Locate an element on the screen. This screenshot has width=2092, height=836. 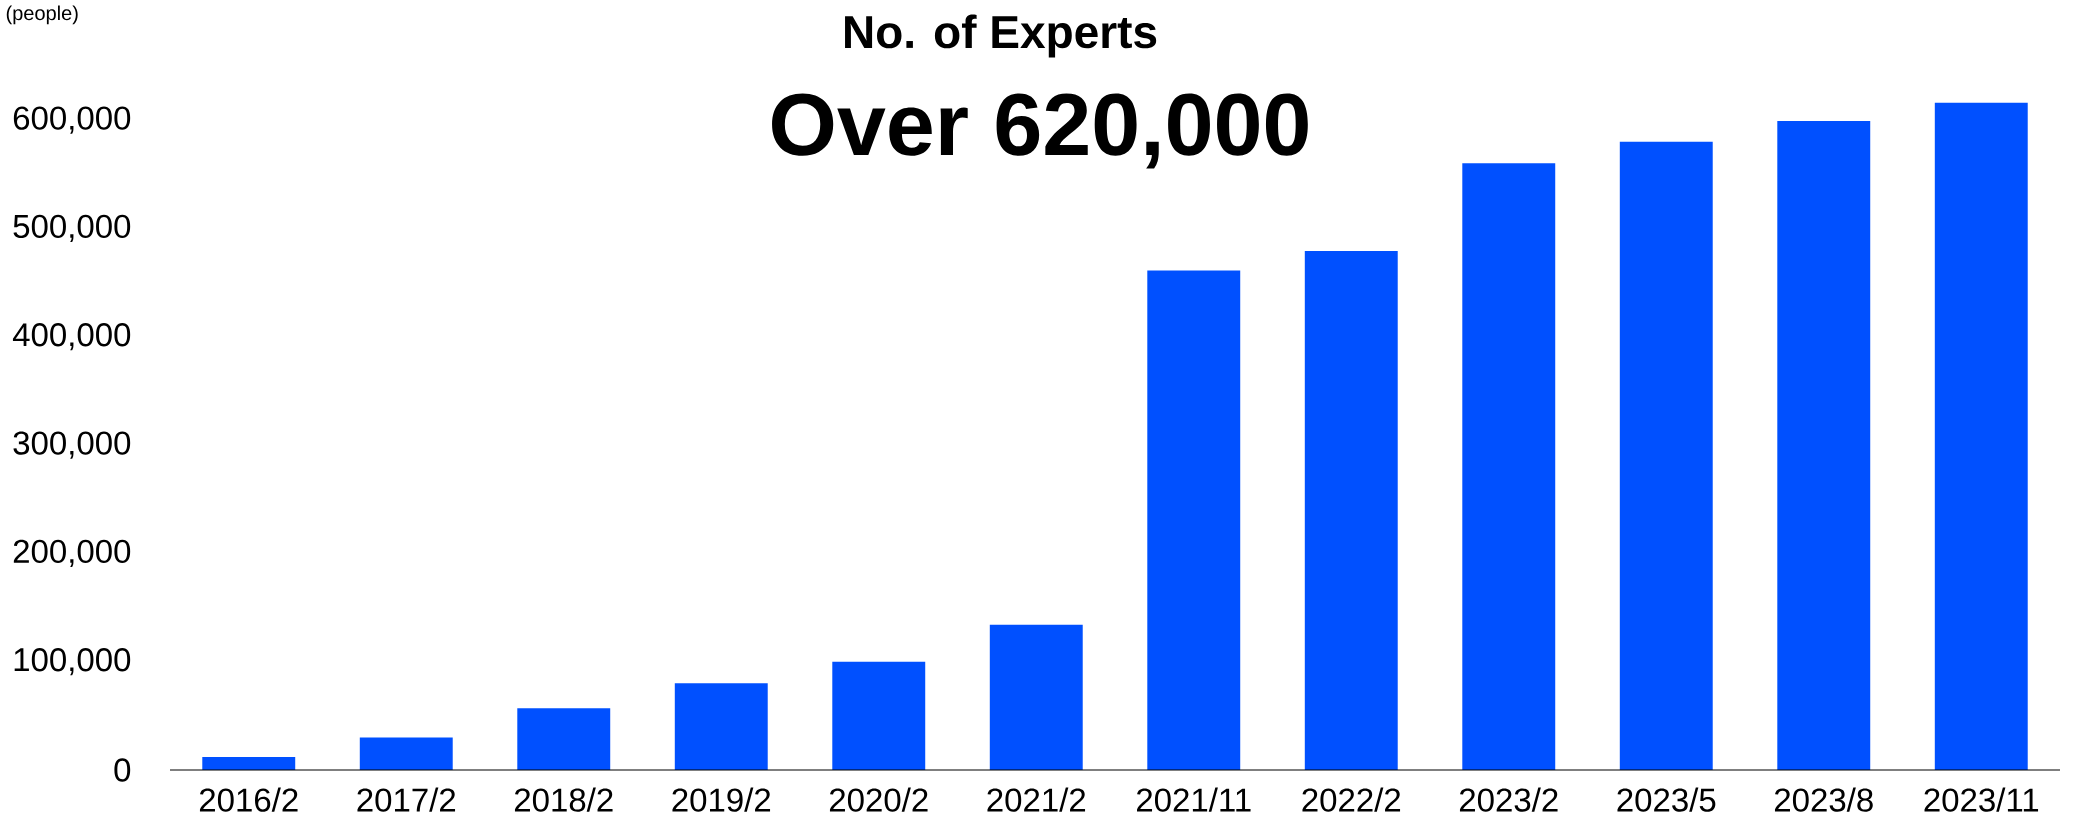
y-tick-label: 400,000 is located at coordinates (71, 337).